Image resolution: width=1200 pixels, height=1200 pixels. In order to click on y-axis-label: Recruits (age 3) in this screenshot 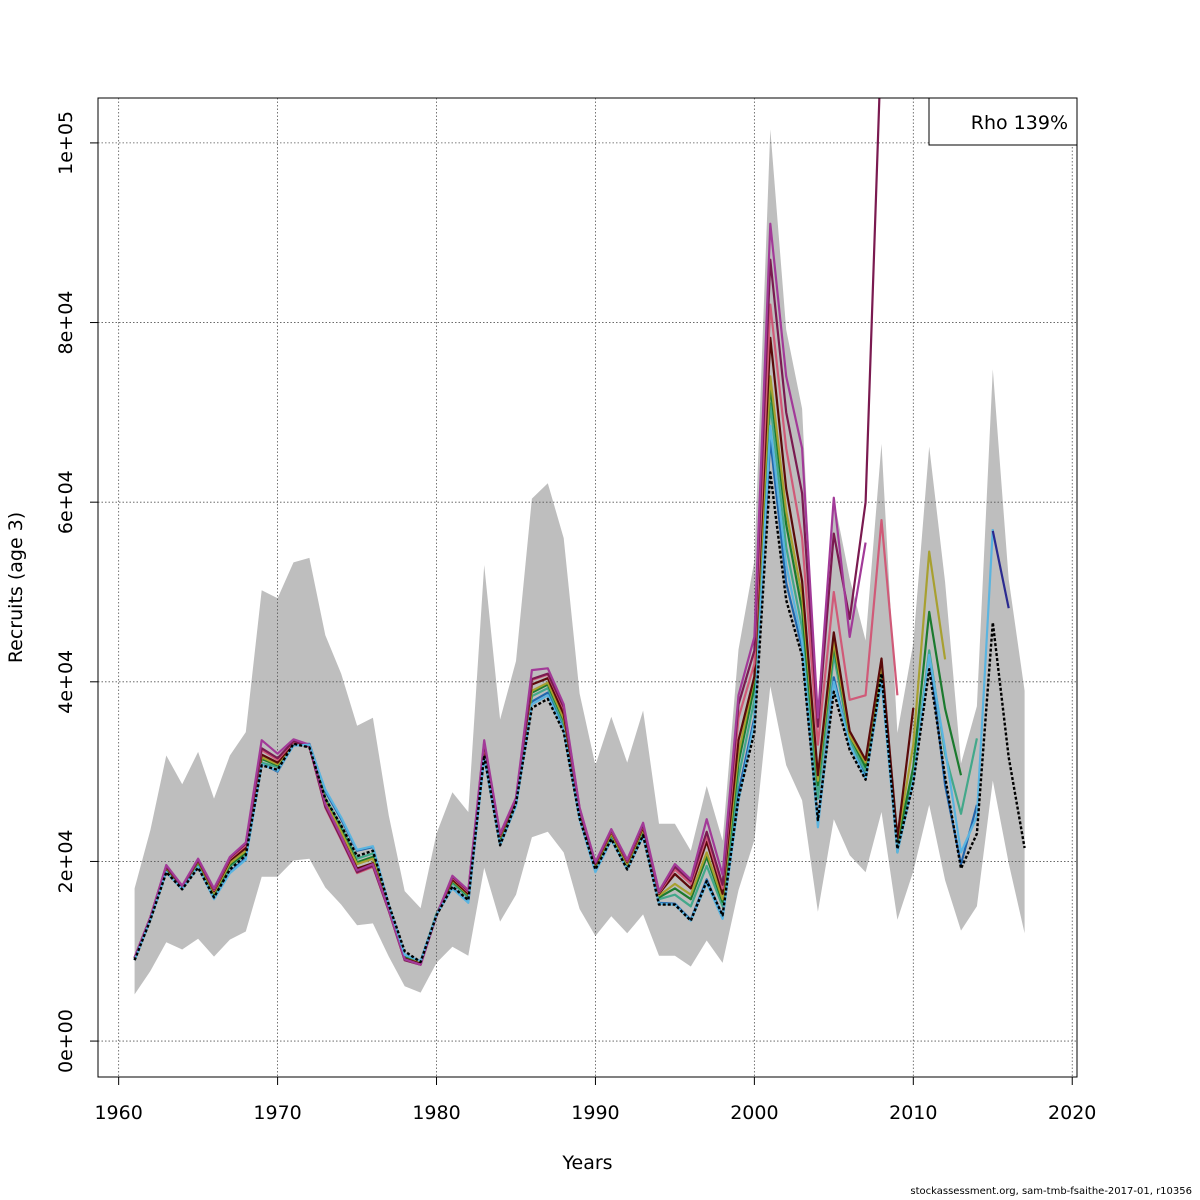, I will do `click(16, 587)`.